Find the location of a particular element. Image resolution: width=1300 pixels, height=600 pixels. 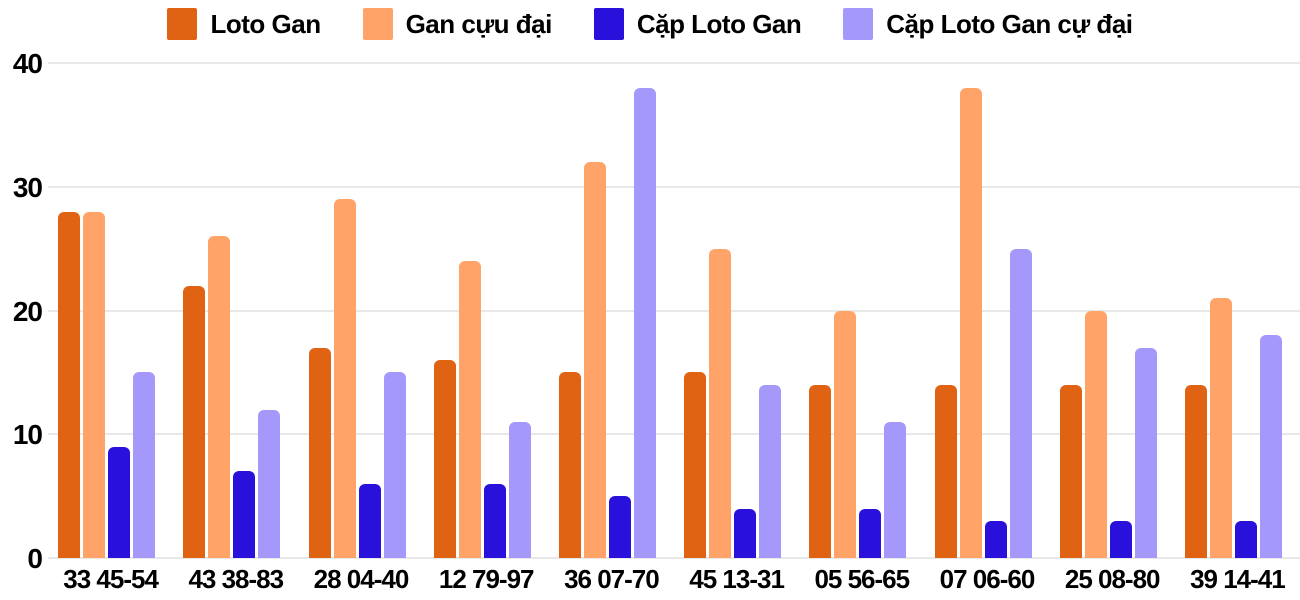

y-axis-tick-0: 0 is located at coordinates (35, 558).